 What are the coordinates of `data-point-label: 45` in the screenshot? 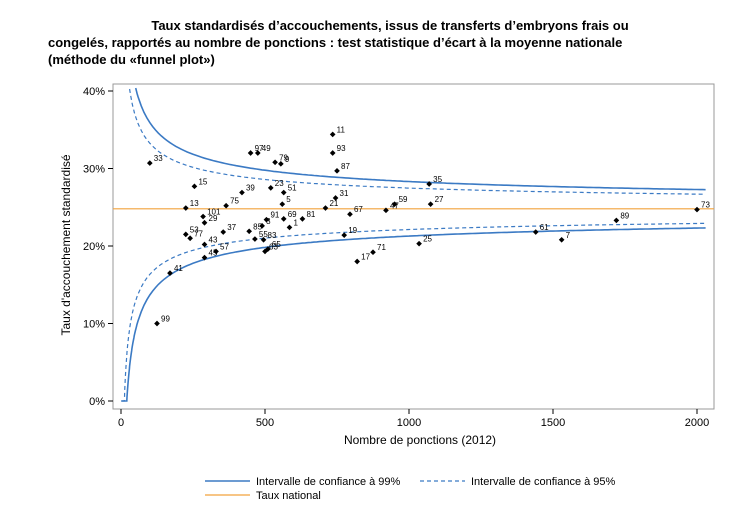 It's located at (213, 253).